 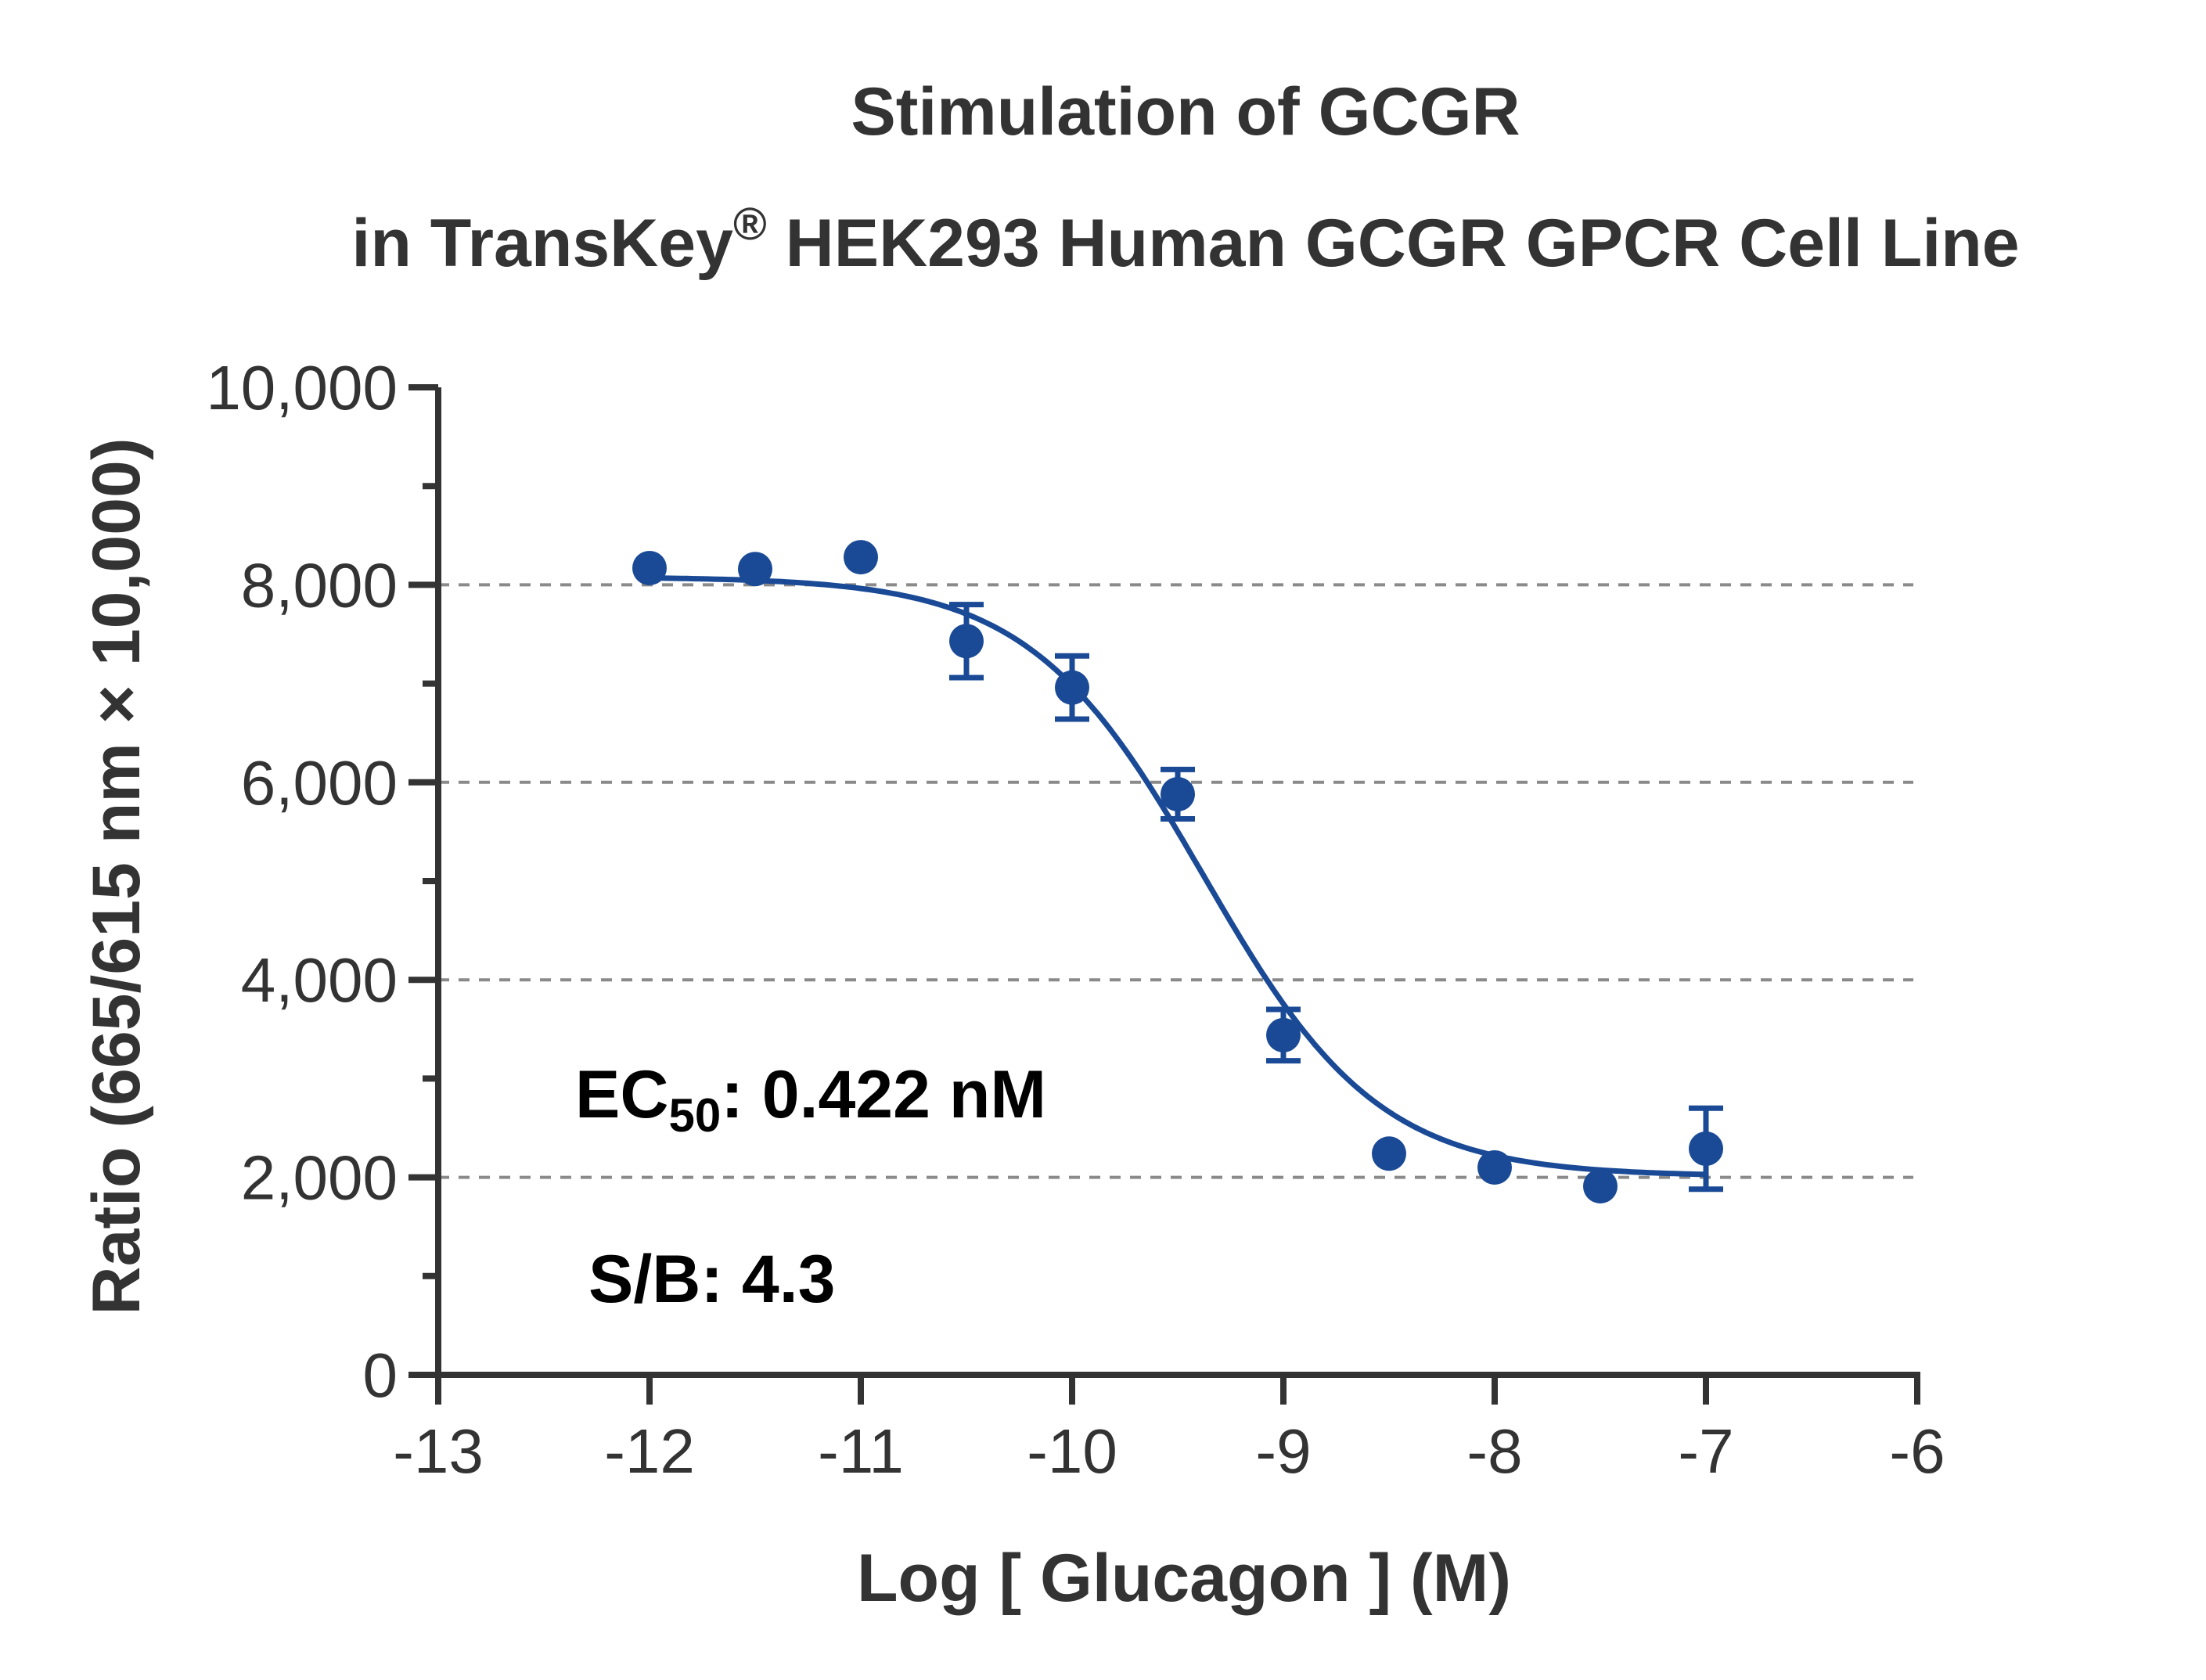 What do you see at coordinates (750, 224) in the screenshot?
I see `title-registered-mark: ®` at bounding box center [750, 224].